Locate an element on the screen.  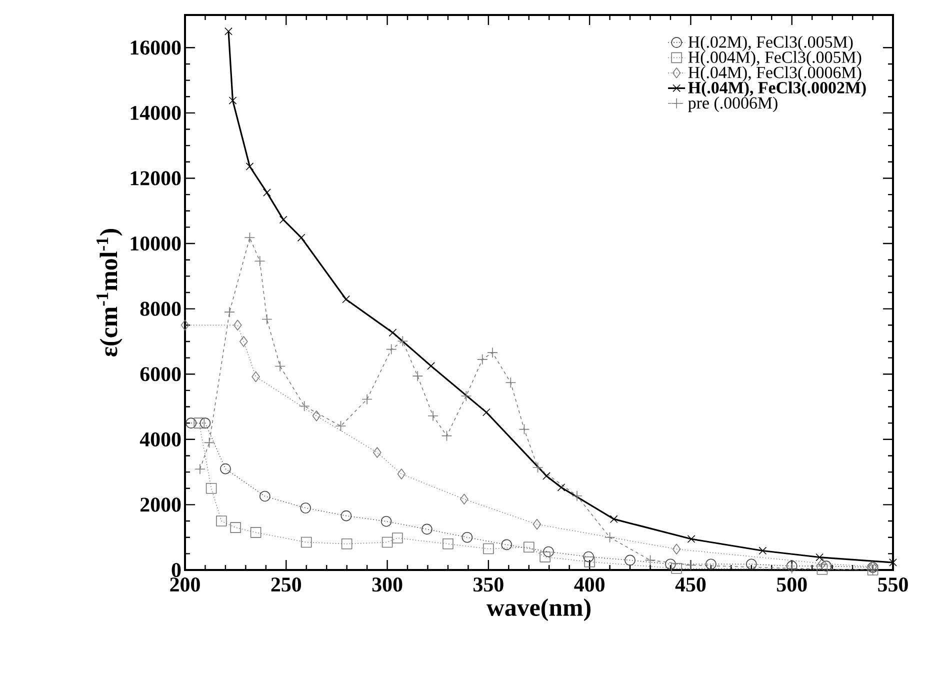
legend-label: H(.04M), FeCl3(.0002M) is located at coordinates (777, 89).